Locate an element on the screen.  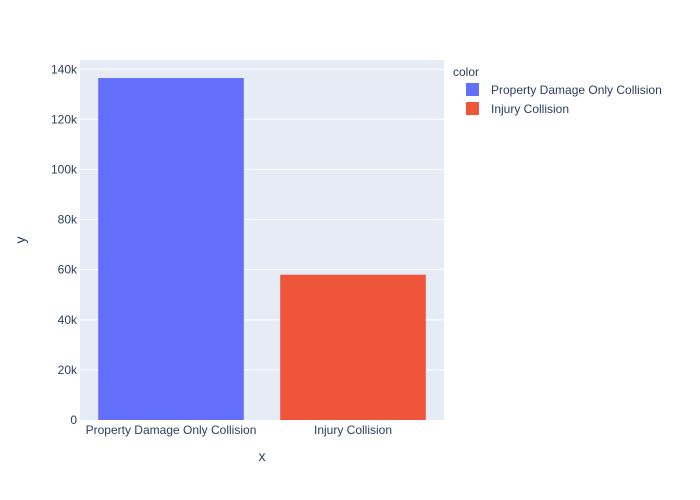
y-tick-label: 120k is located at coordinates (64, 119).